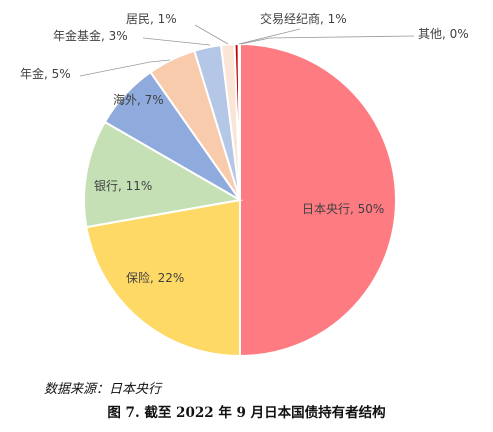 This screenshot has height=432, width=493. I want to click on slice-label-9: 其他, 0%, so click(443, 34).